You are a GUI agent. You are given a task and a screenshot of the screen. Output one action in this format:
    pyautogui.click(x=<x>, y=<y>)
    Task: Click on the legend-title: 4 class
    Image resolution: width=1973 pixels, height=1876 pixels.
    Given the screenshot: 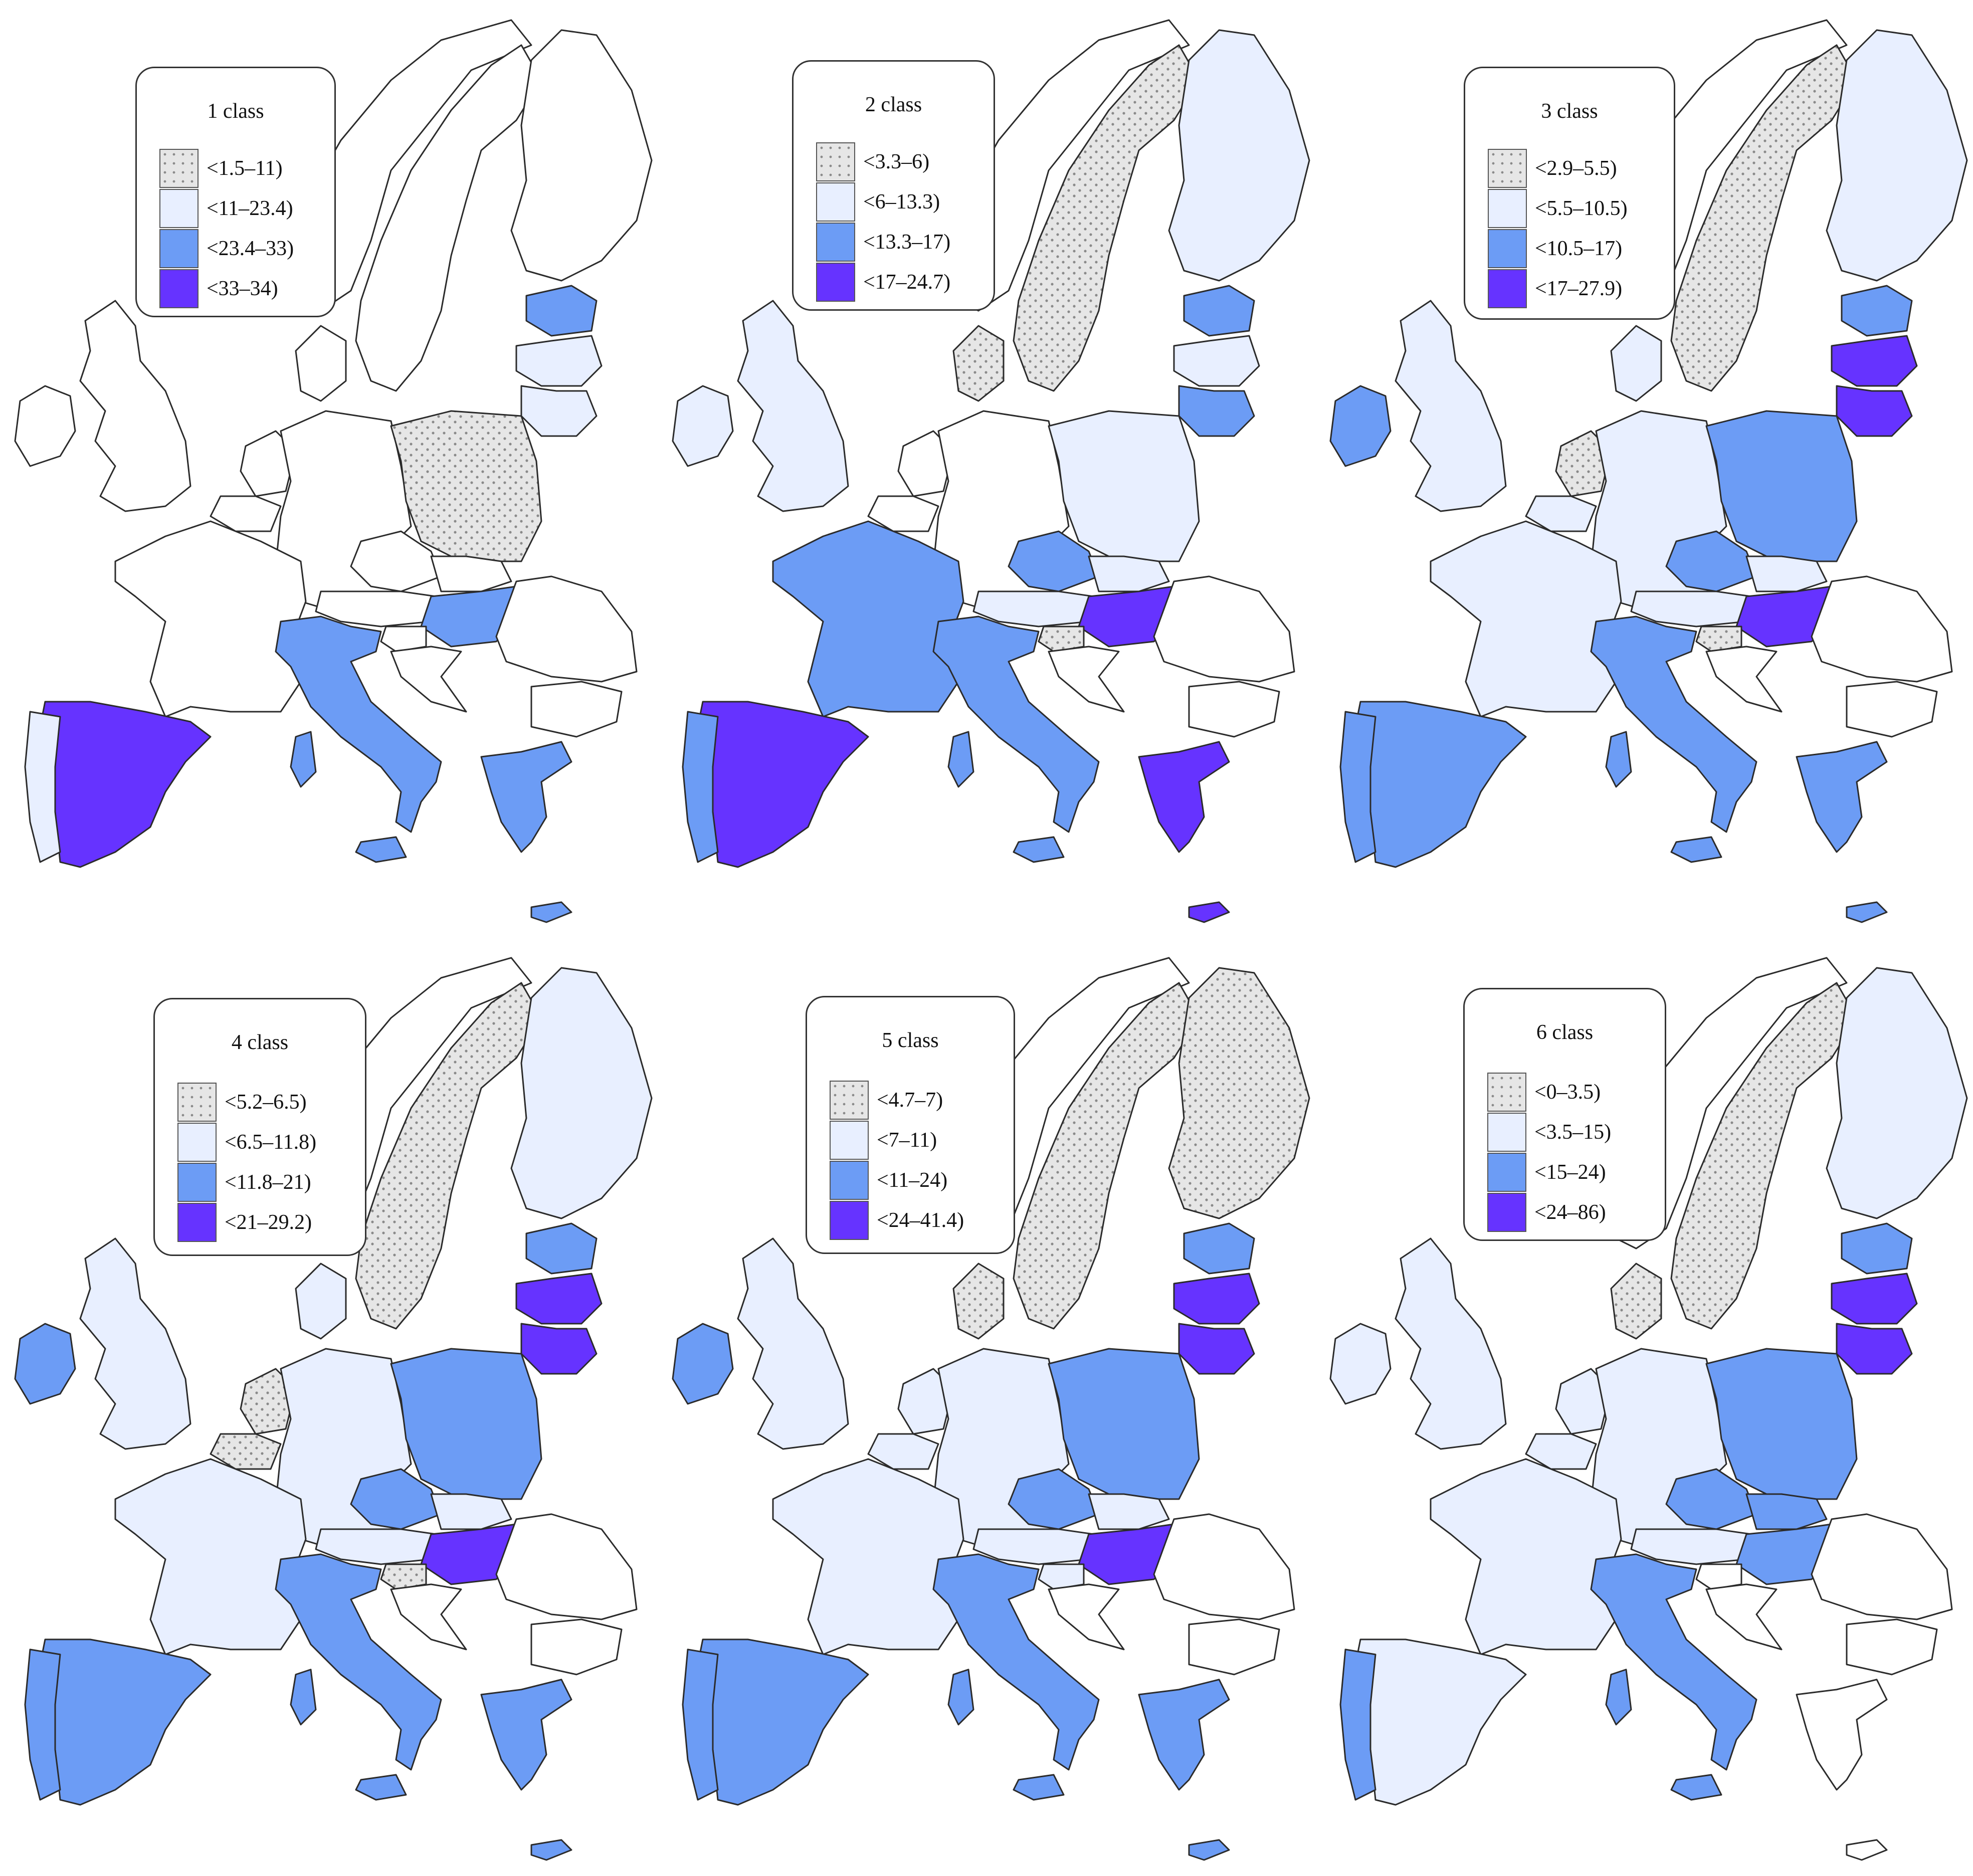 What is the action you would take?
    pyautogui.click(x=260, y=1042)
    